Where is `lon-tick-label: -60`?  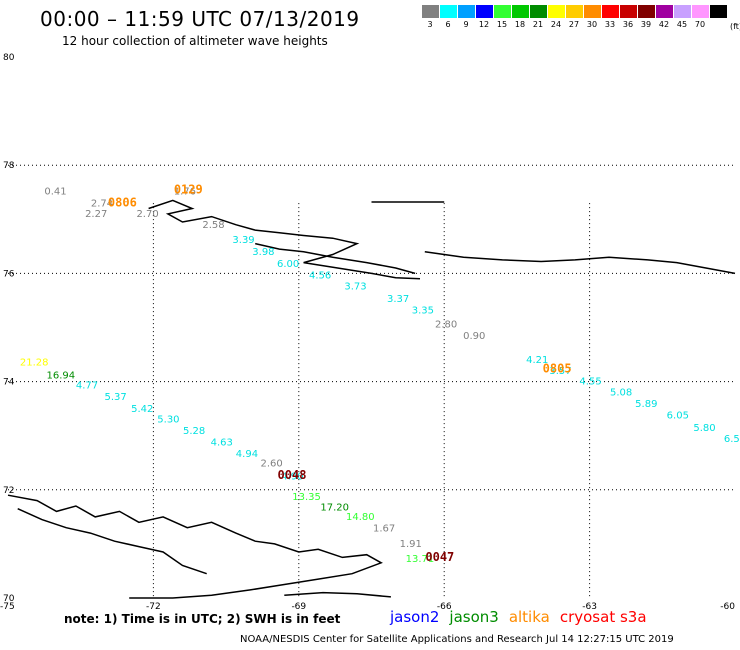 lon-tick-label: -60 is located at coordinates (727, 607).